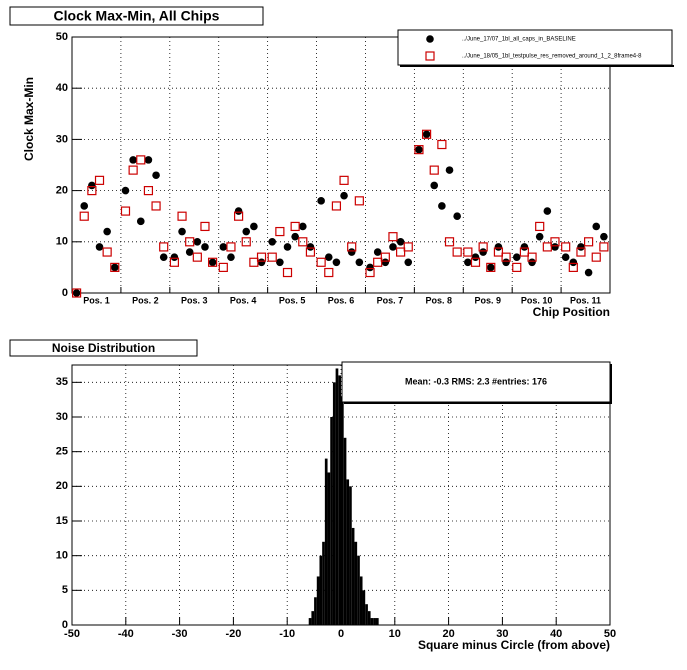 The height and width of the screenshot is (670, 687). I want to click on y-tick-label: 35, so click(62, 382).